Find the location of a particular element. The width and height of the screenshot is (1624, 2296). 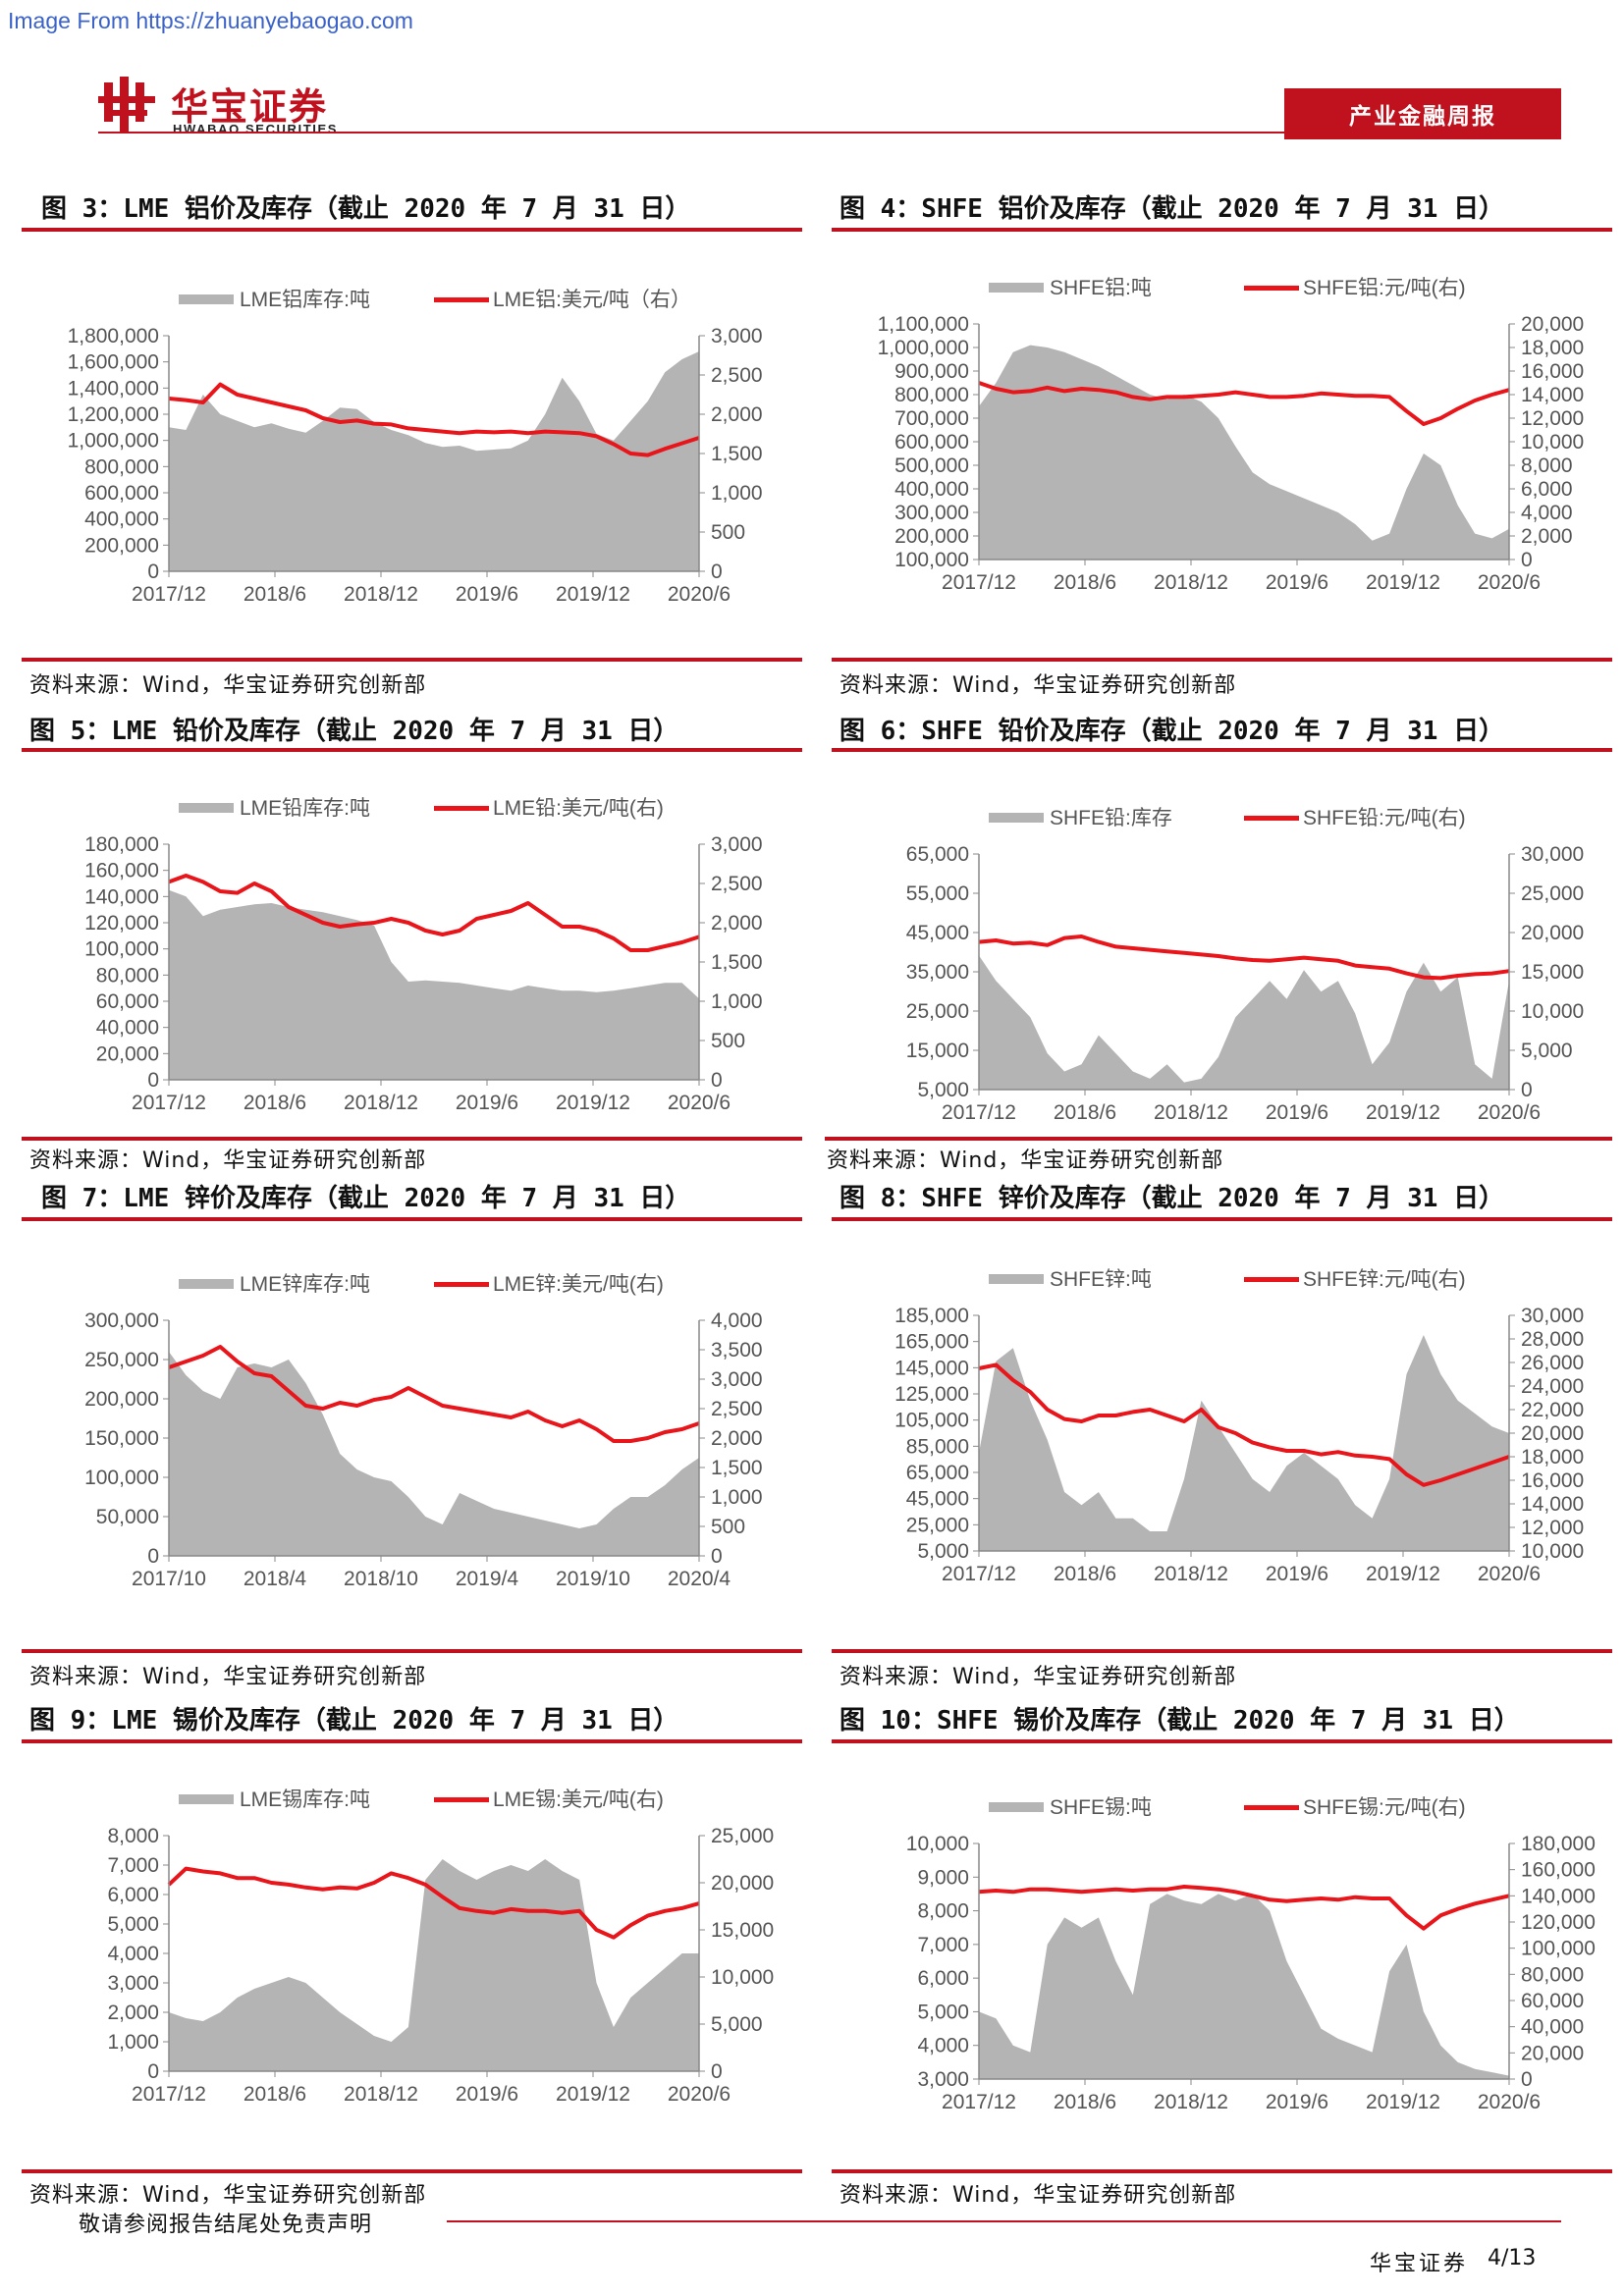

left-tick-label: 45,000 is located at coordinates (937, 1499).